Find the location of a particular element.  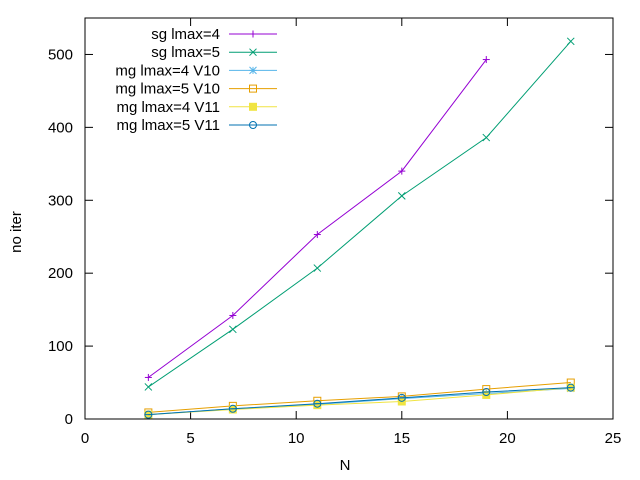

y-tick-label: 400 is located at coordinates (60, 127).